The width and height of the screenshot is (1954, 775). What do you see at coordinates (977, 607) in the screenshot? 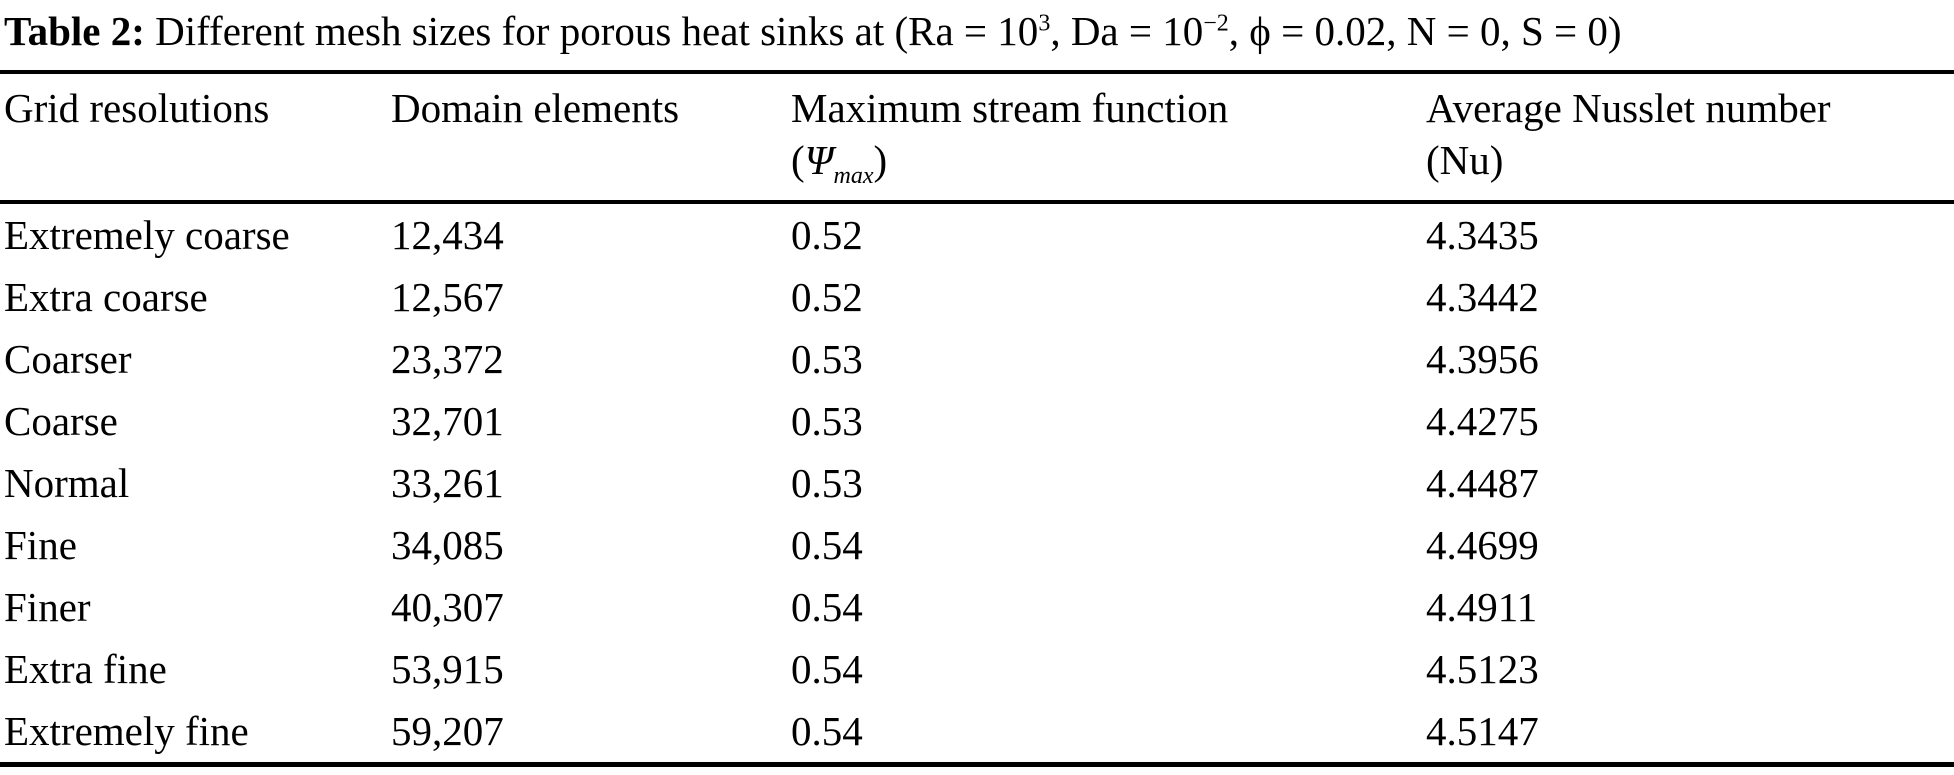
I see `table-row: Finer 40,307 0.54 4.4911` at bounding box center [977, 607].